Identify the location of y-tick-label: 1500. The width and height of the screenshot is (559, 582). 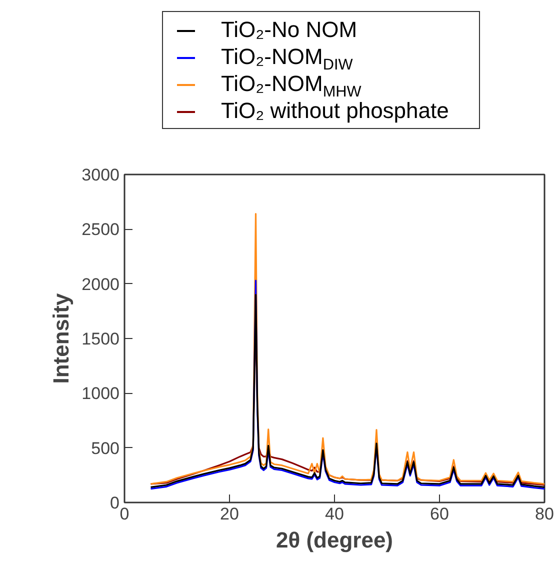
(101, 339).